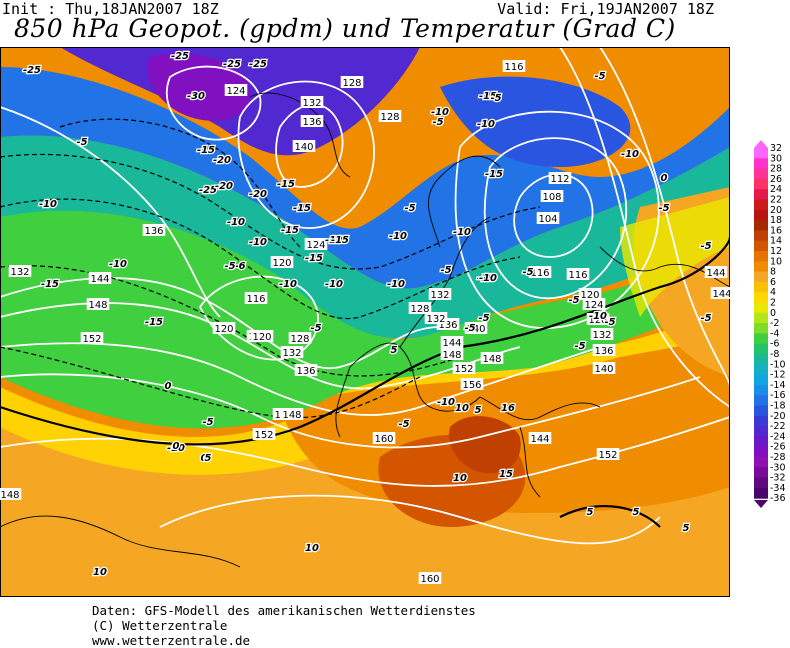 The width and height of the screenshot is (790, 648). I want to click on footer-website: www.wetterzentrale.de, so click(171, 640).